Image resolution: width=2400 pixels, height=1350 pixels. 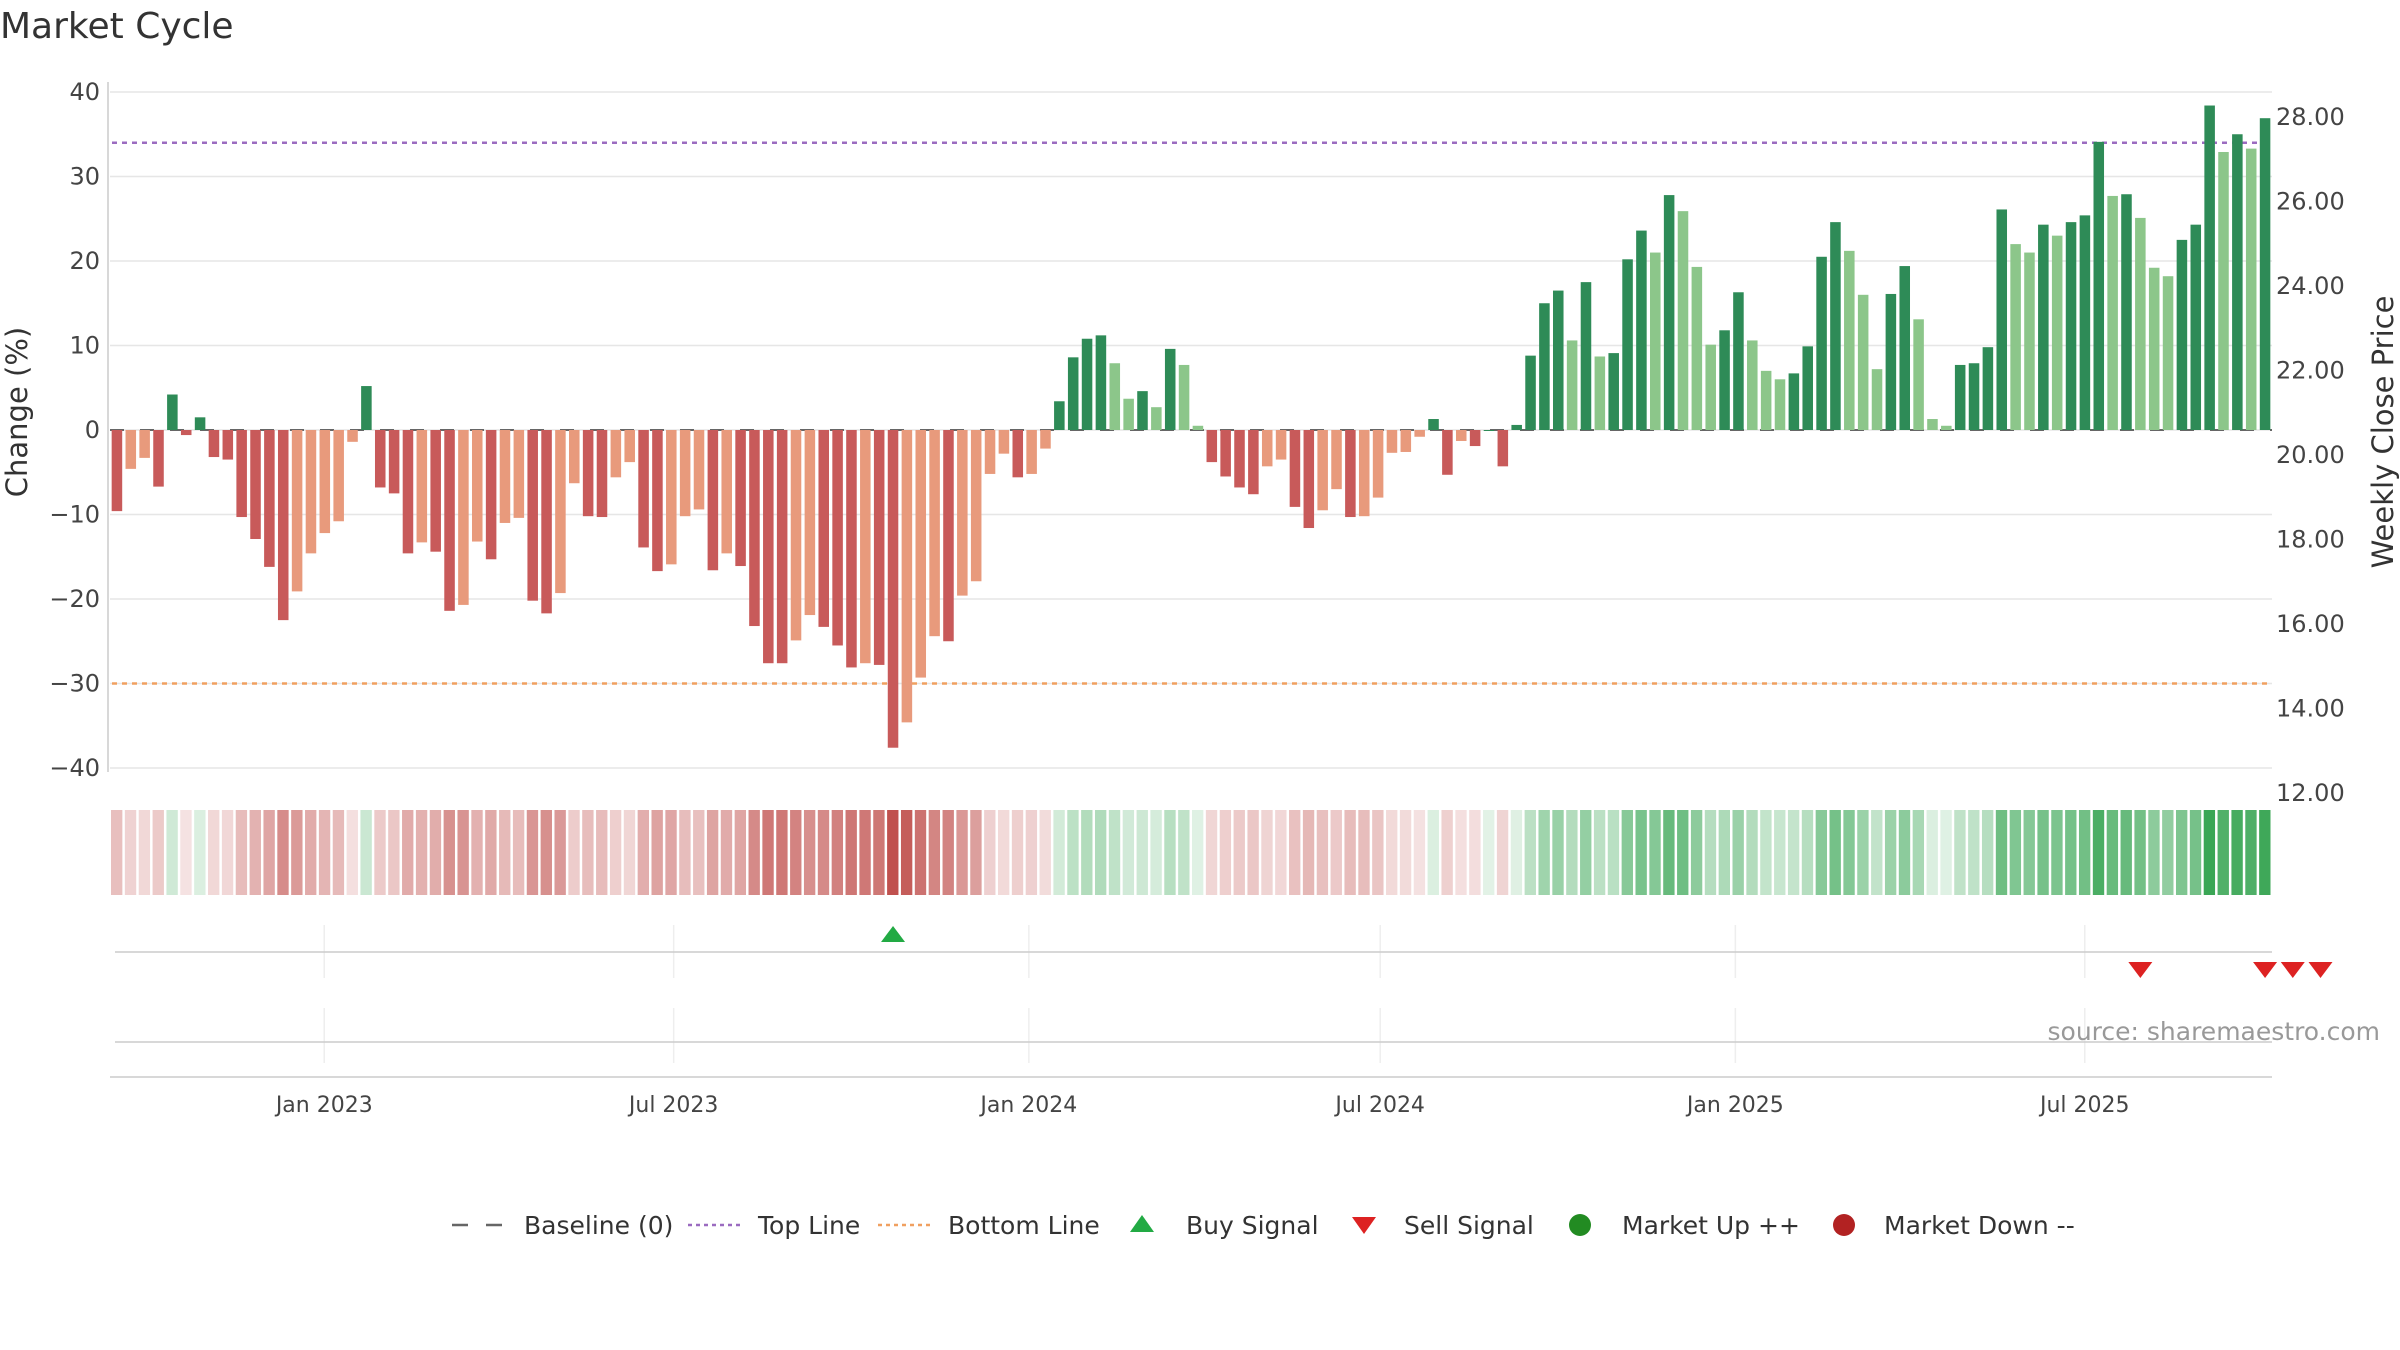 I want to click on legend-label-up: Market Up ++, so click(x=1711, y=1225).